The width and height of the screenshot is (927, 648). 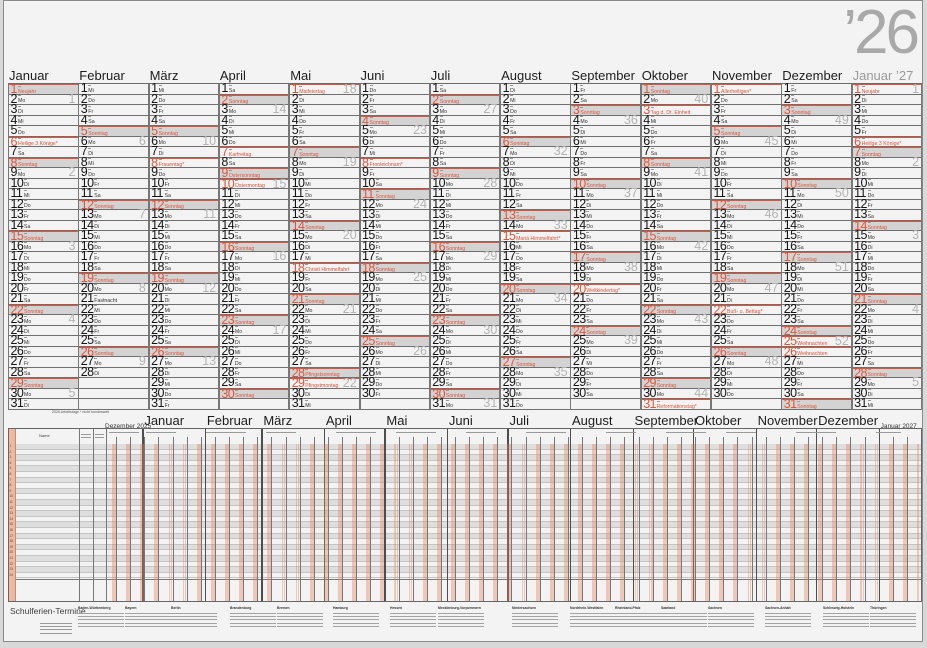 I want to click on day-cell: 2 Sonntag, so click(x=254, y=99).